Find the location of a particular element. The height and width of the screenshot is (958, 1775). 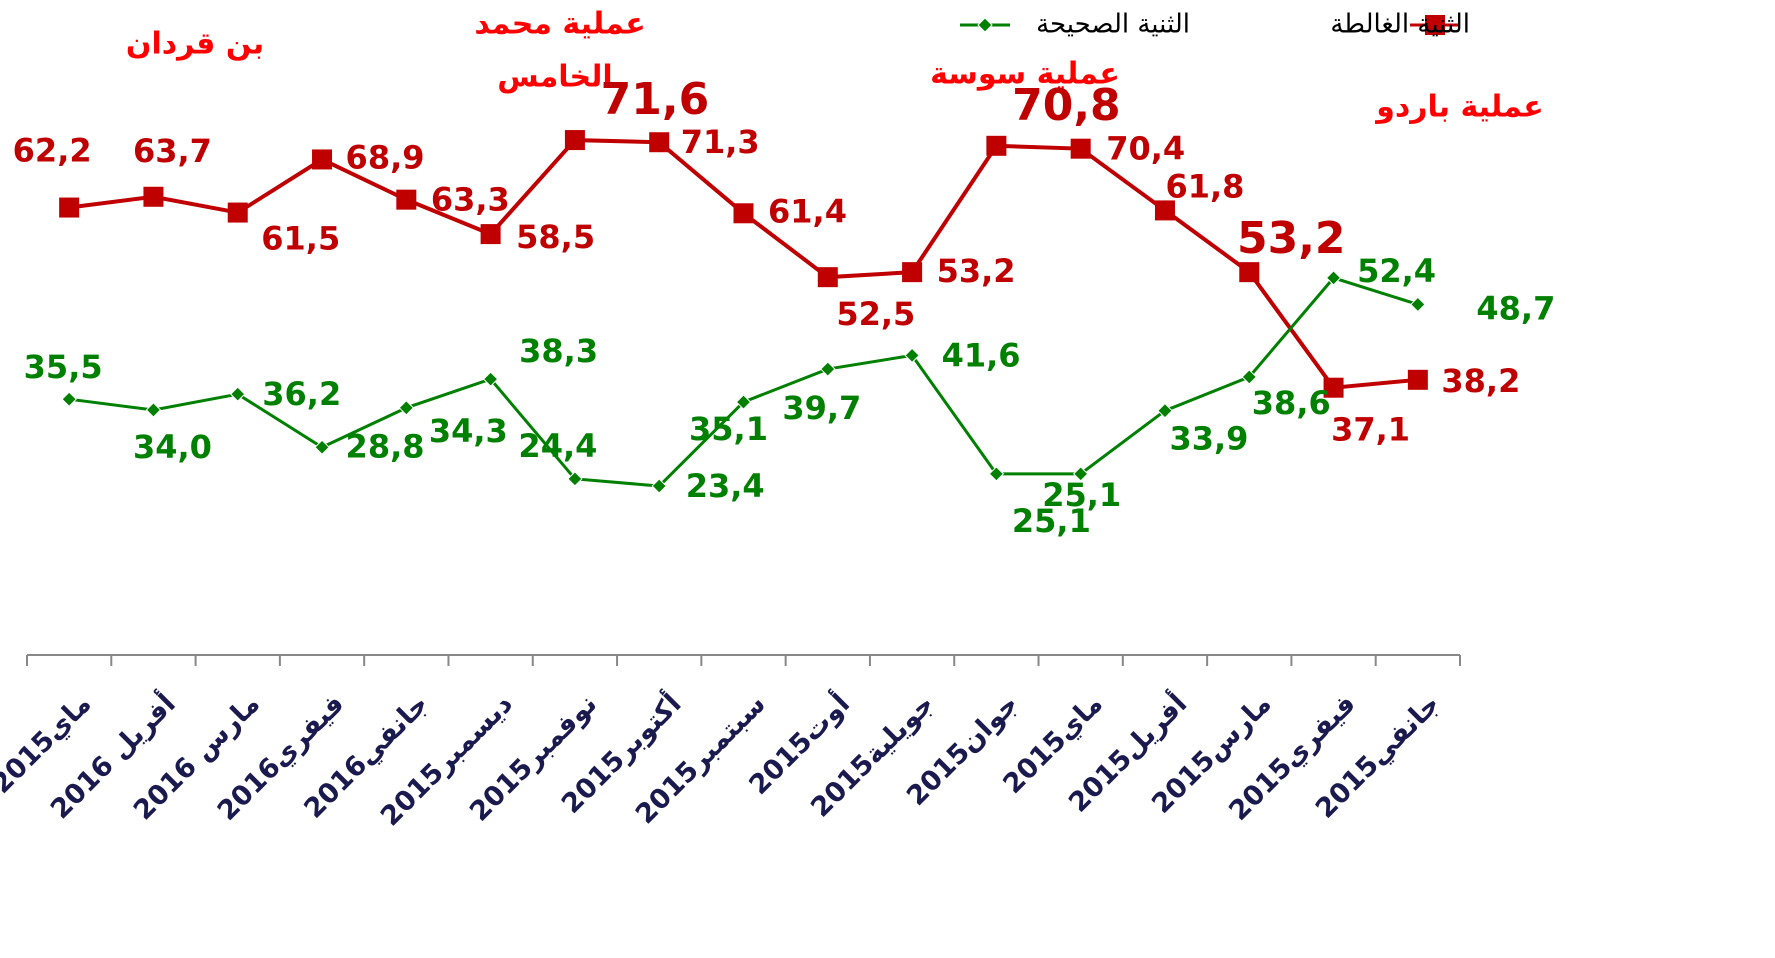

data-label: 58,5 is located at coordinates (555, 237).